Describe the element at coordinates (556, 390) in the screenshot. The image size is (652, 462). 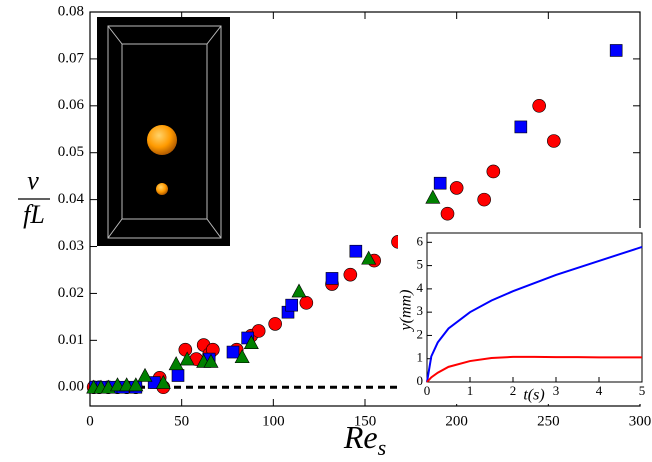
I see `inset-x-tick-label: 3` at that location.